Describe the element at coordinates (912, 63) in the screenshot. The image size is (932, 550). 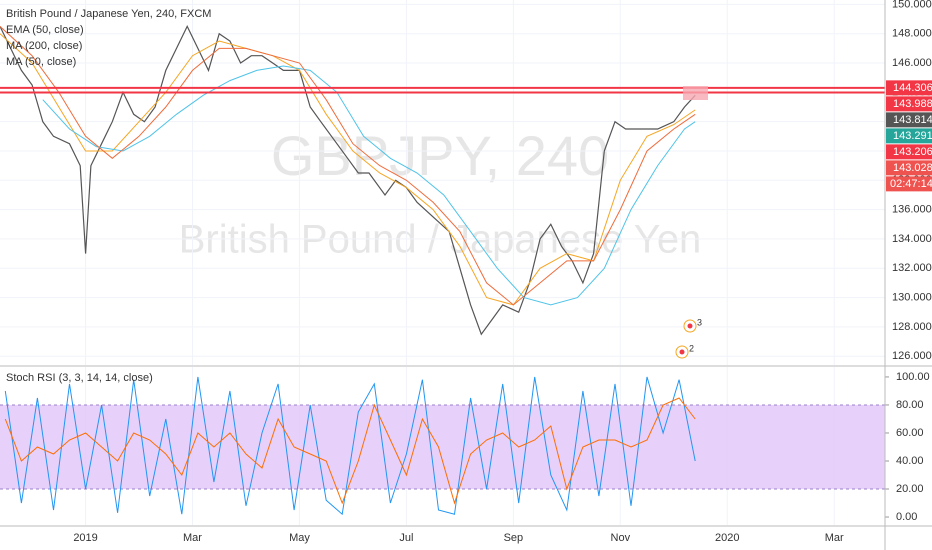
I see `y-tick-label: 146.000` at that location.